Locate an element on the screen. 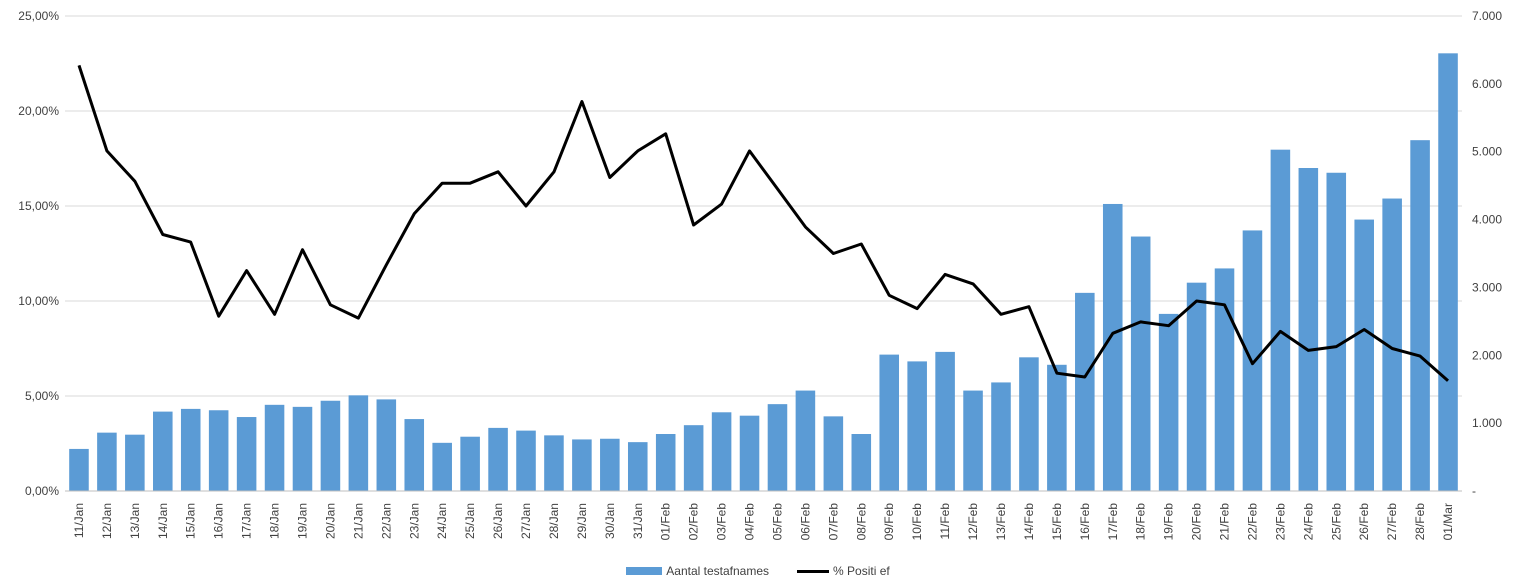  x-tick-label: 22/Jan is located at coordinates (386, 521).